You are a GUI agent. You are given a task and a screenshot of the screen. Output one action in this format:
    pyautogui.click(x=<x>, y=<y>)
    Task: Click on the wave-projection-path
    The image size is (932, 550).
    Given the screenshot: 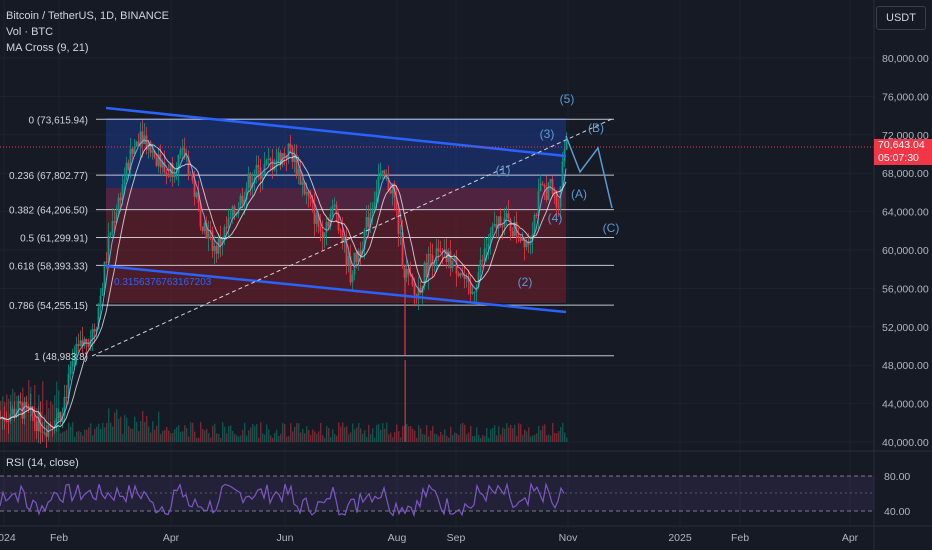 What is the action you would take?
    pyautogui.click(x=589, y=172)
    